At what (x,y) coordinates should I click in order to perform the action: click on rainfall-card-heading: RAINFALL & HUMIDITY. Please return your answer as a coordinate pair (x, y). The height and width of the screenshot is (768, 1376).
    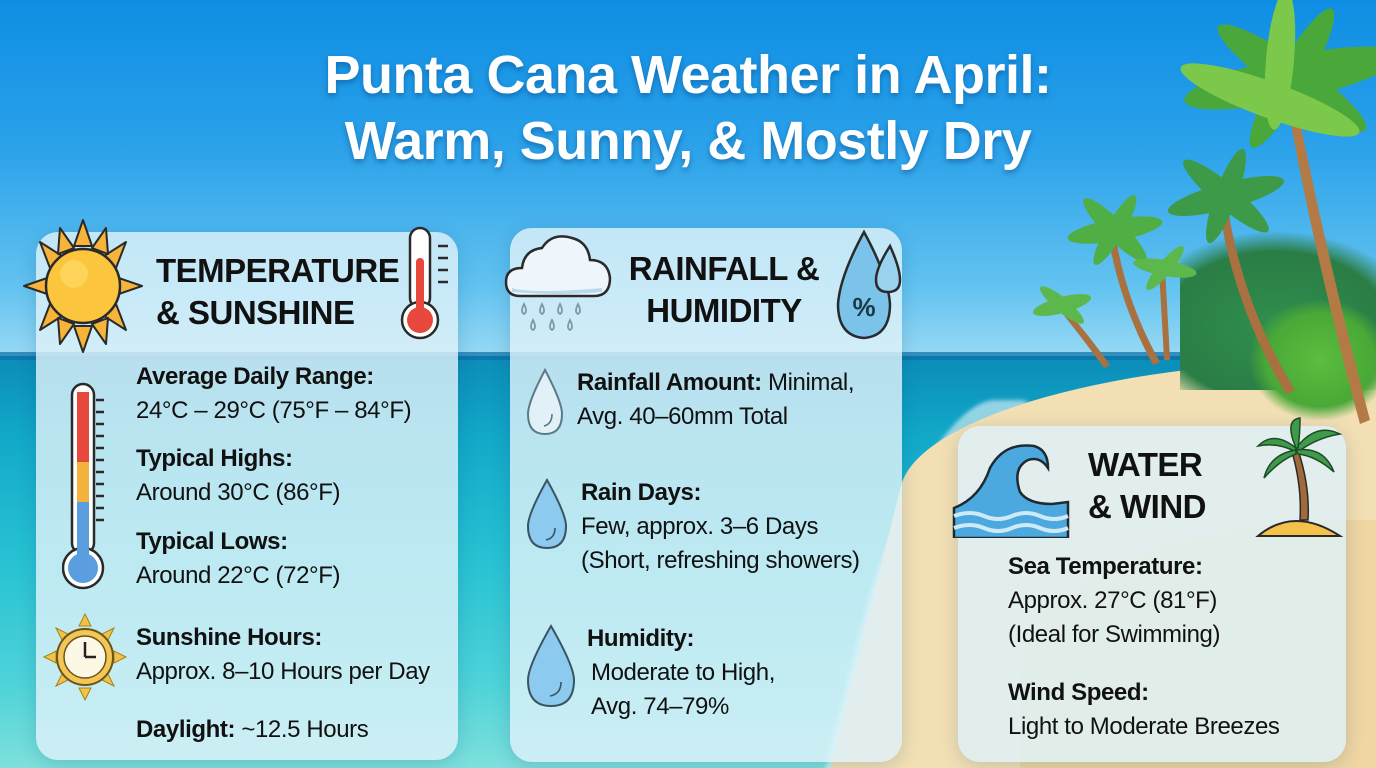
    Looking at the image, I should click on (724, 289).